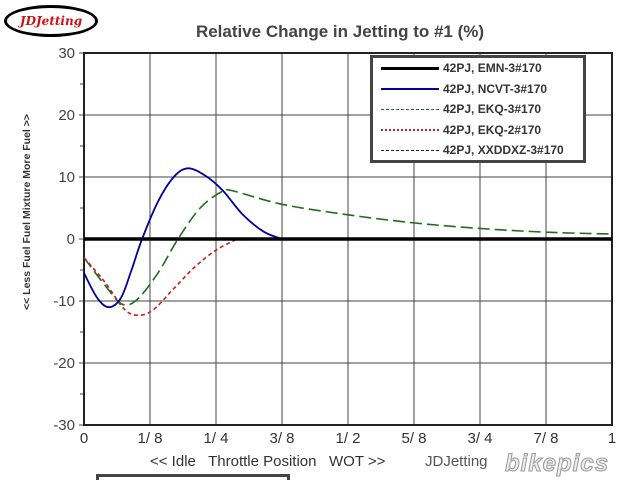 This screenshot has height=480, width=640. Describe the element at coordinates (64, 301) in the screenshot. I see `y-tick-label: -10` at that location.